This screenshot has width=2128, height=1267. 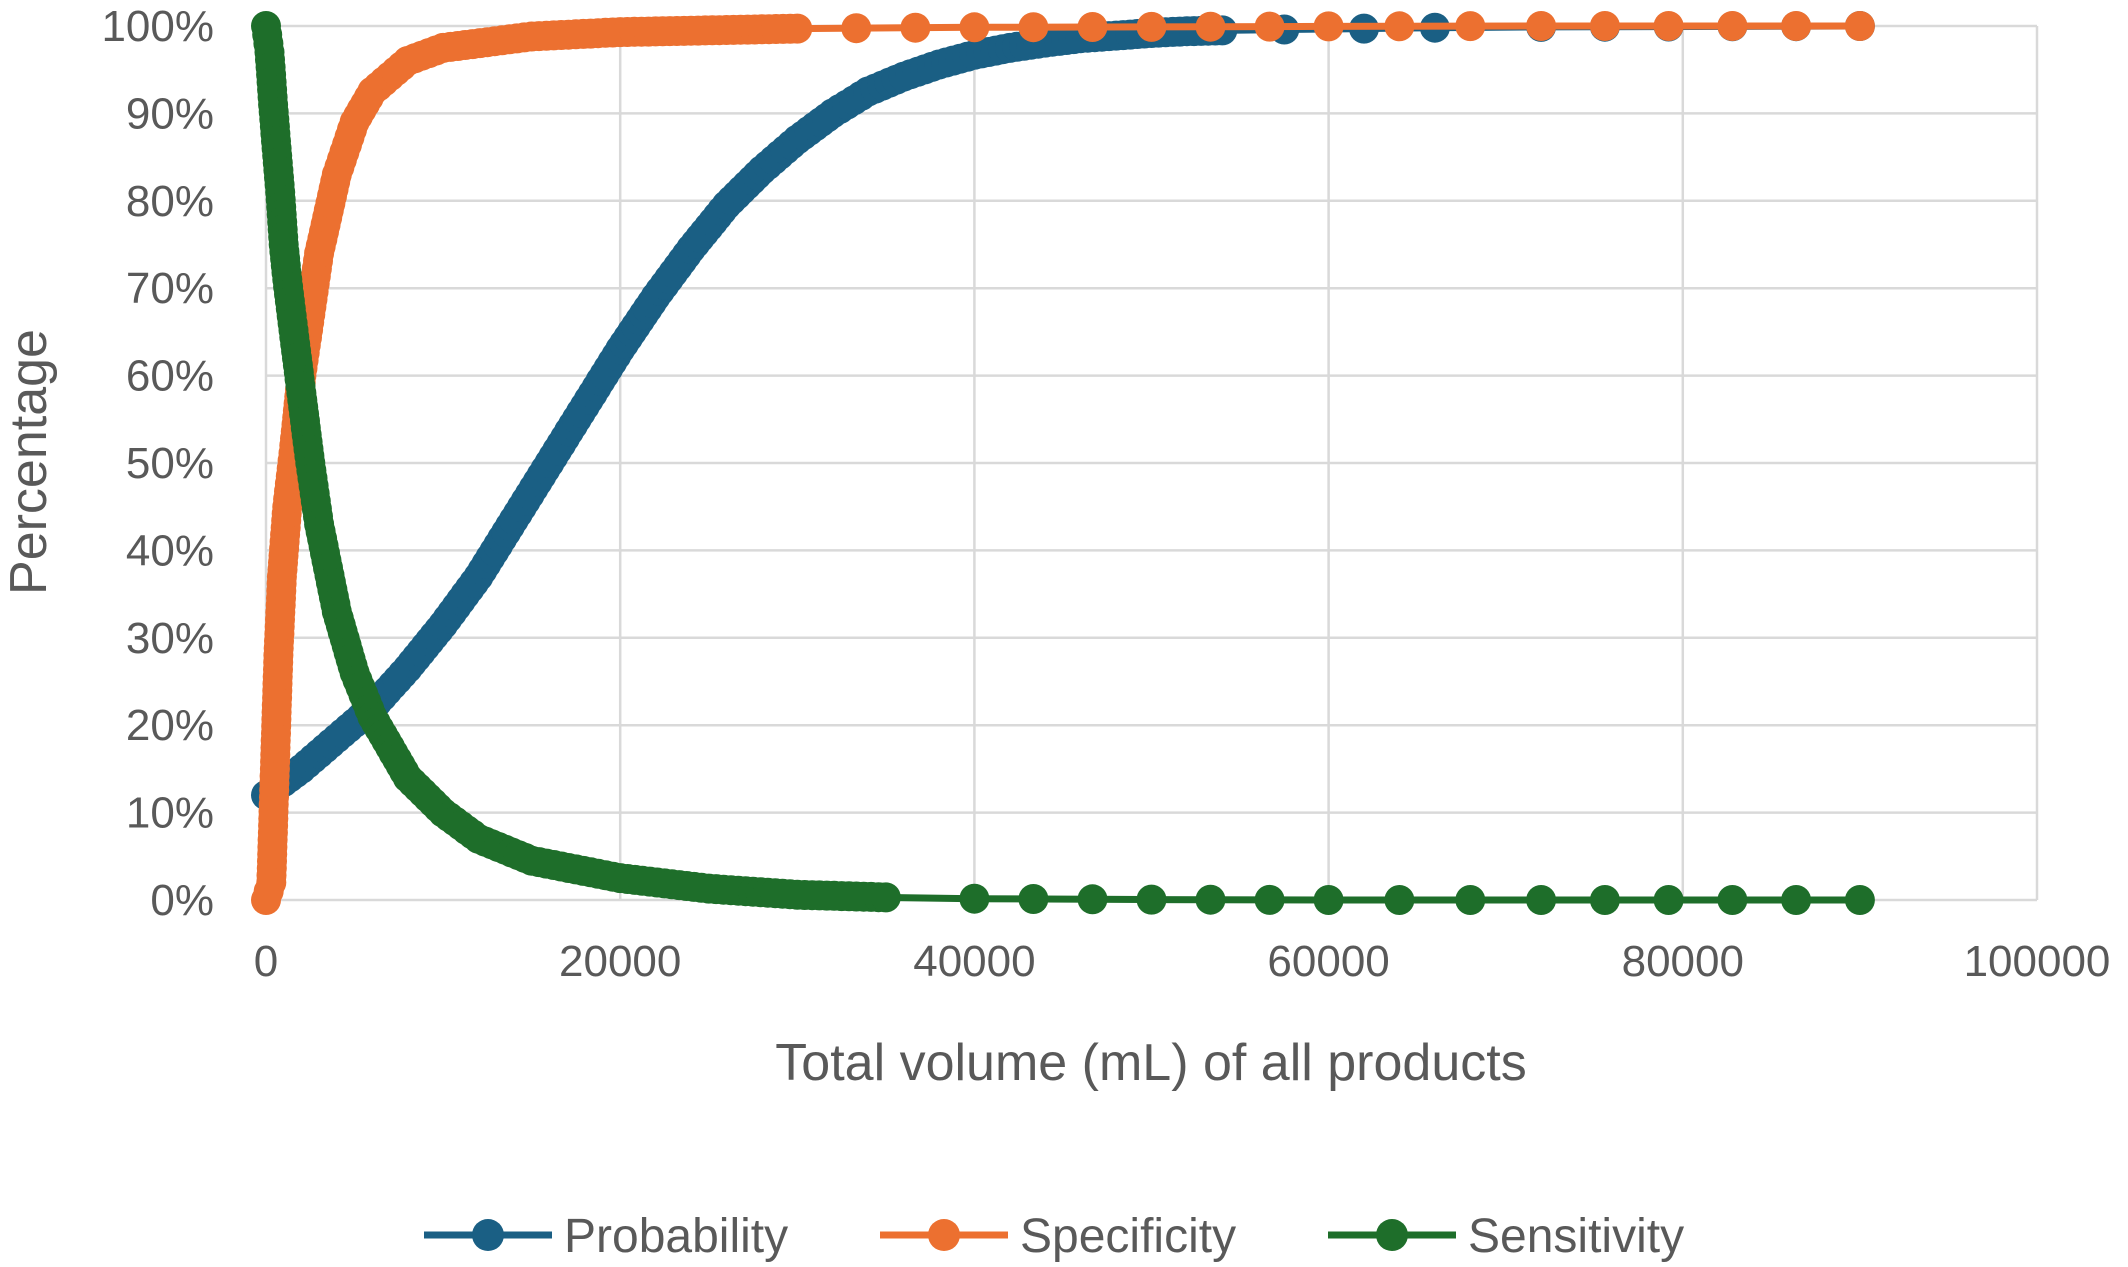 I want to click on x-tick-label: 20000, so click(x=620, y=961).